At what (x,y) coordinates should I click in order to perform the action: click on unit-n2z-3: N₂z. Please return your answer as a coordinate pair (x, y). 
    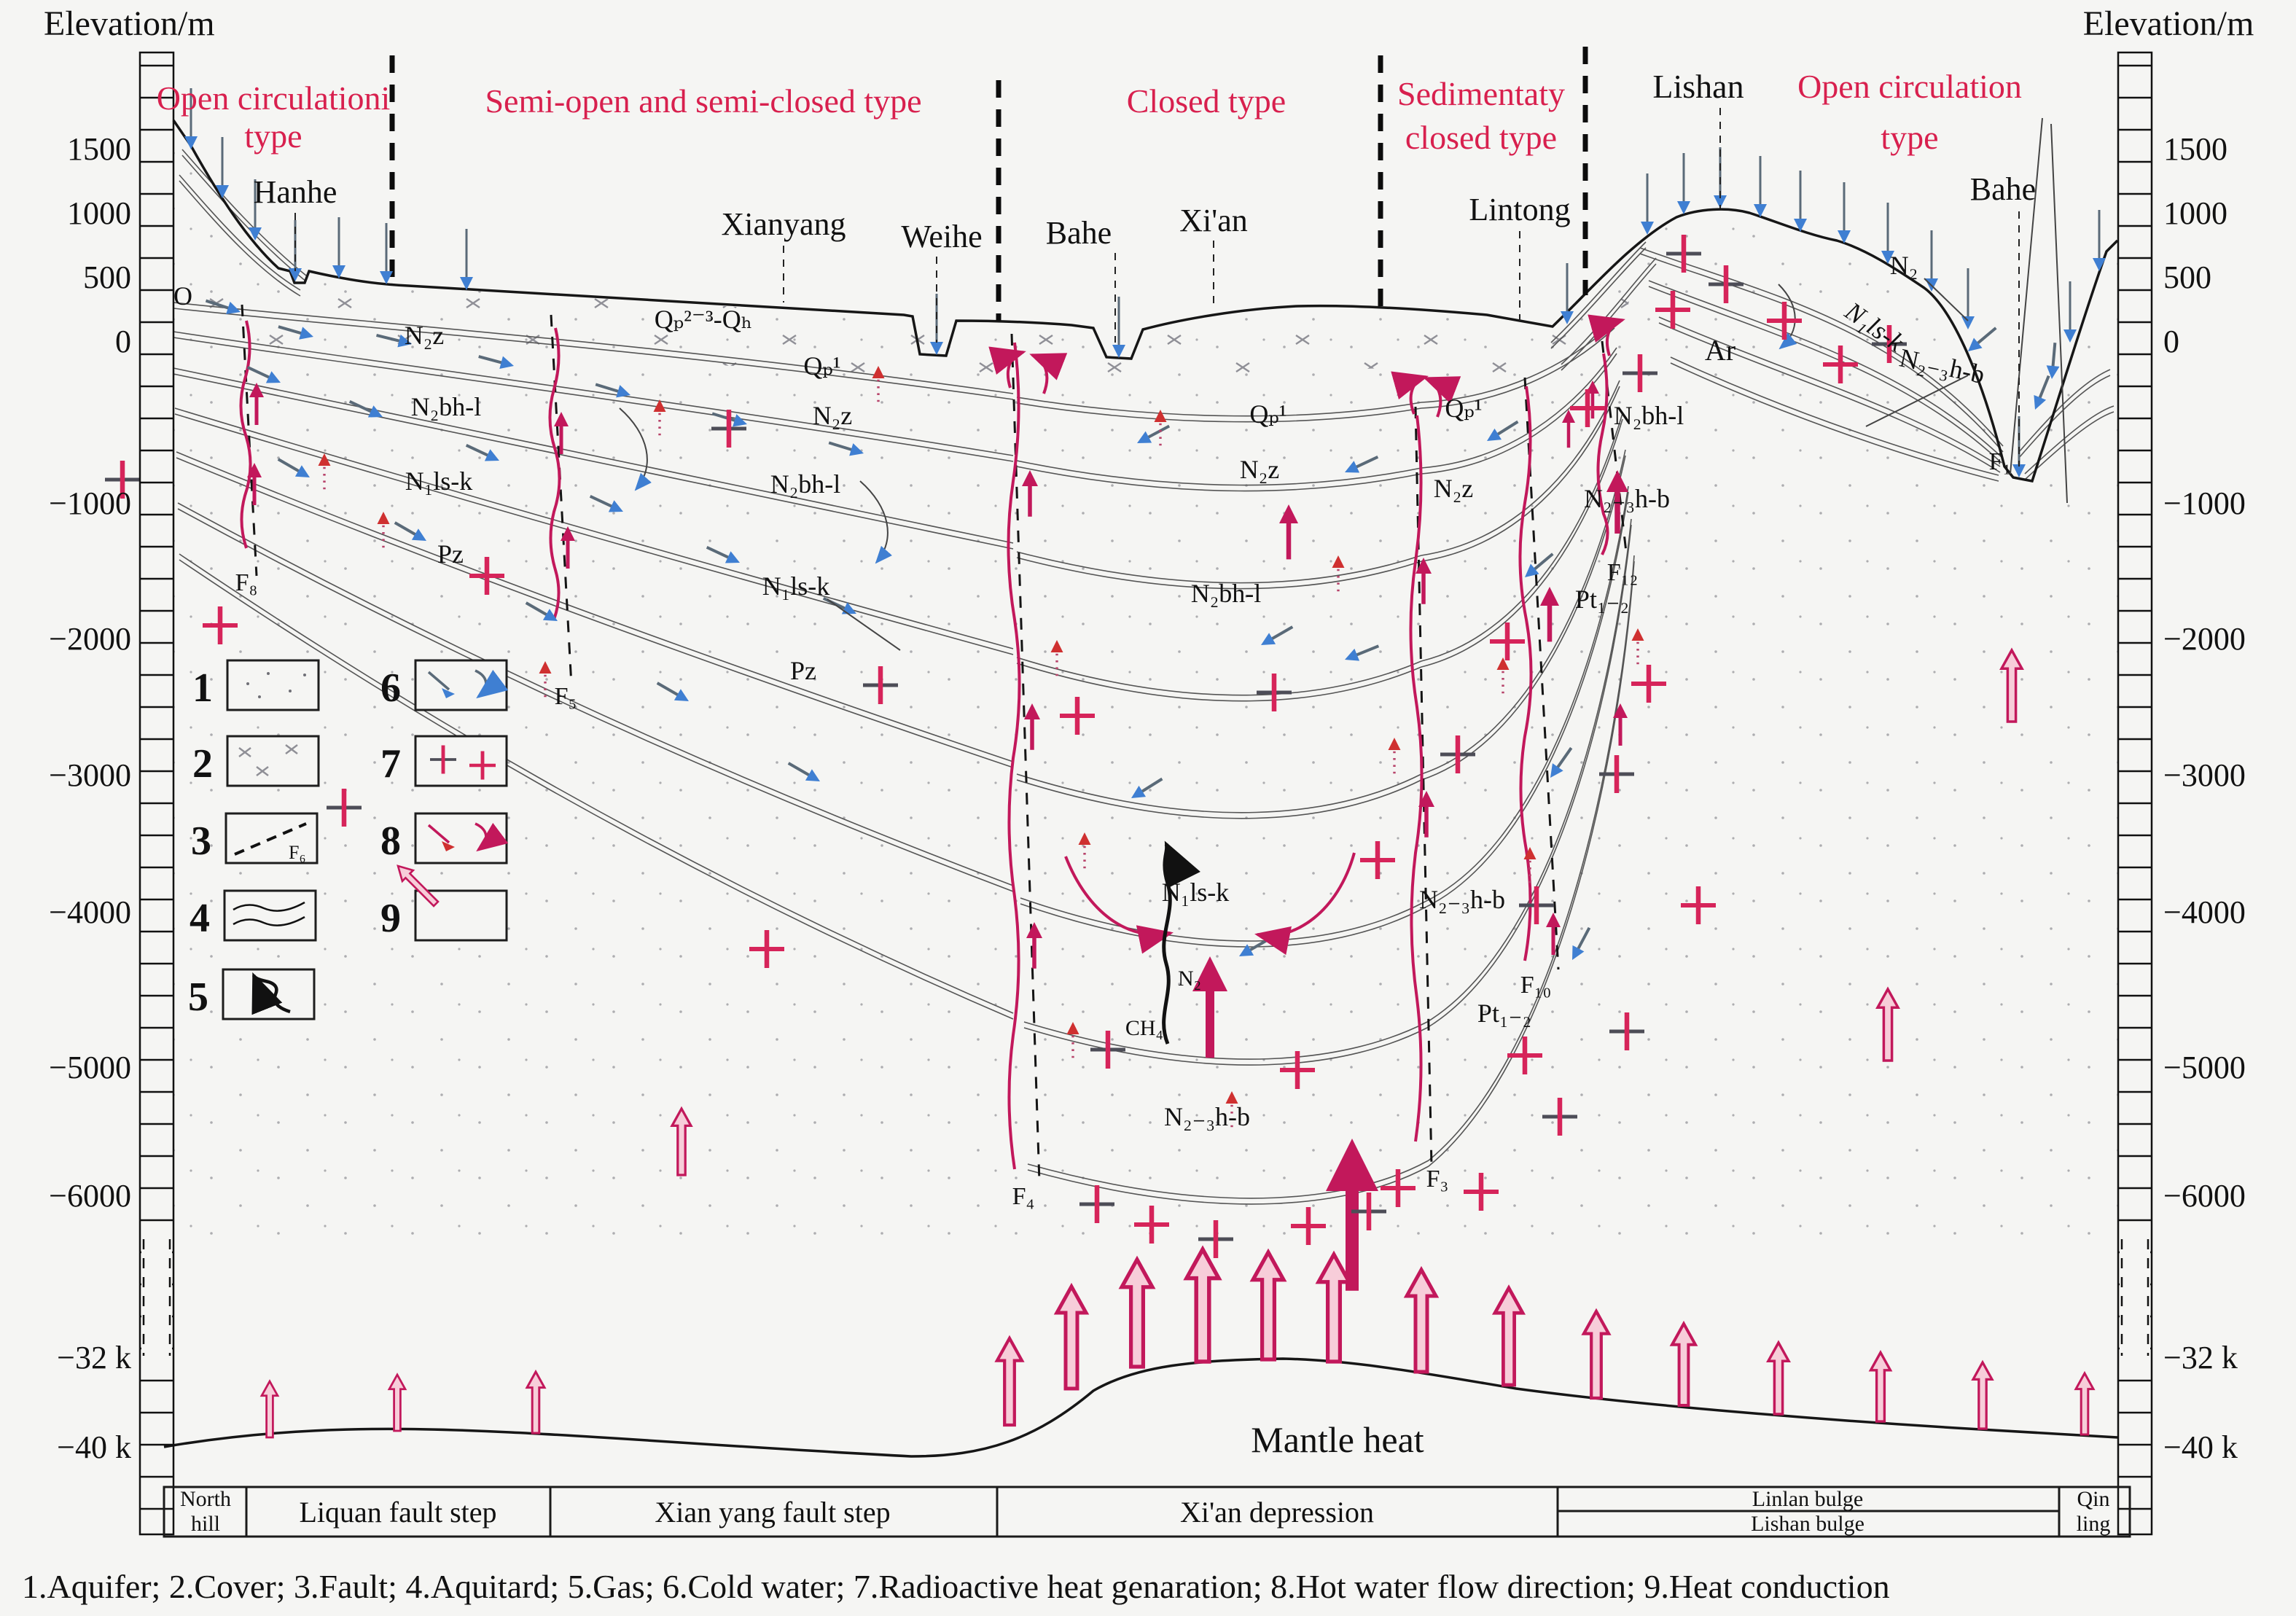
    Looking at the image, I should click on (1260, 470).